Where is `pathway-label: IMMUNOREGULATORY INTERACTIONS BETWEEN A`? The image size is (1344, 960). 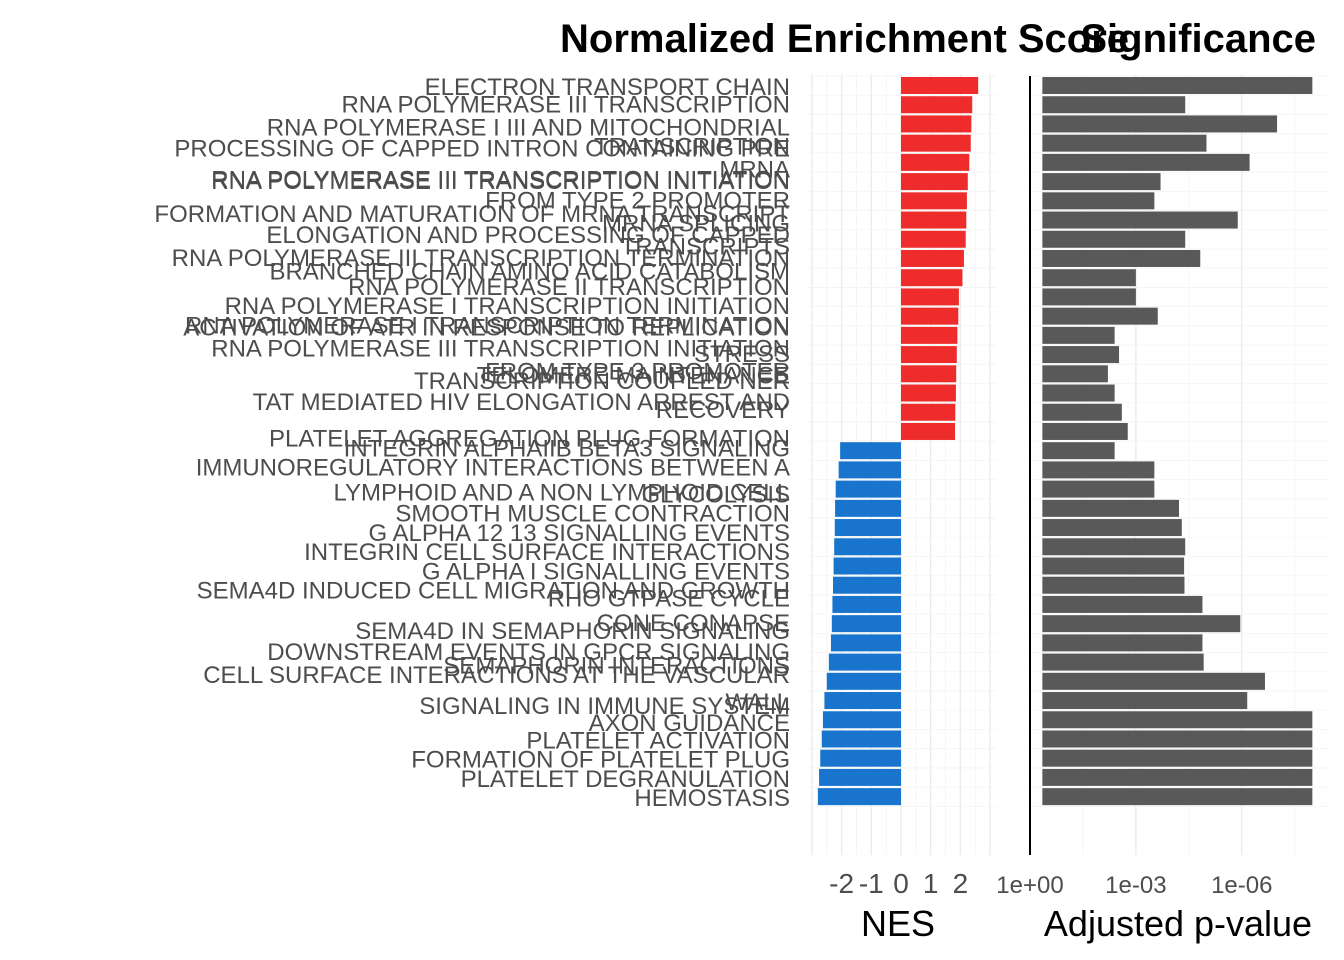
pathway-label: IMMUNOREGULATORY INTERACTIONS BETWEEN A is located at coordinates (493, 468).